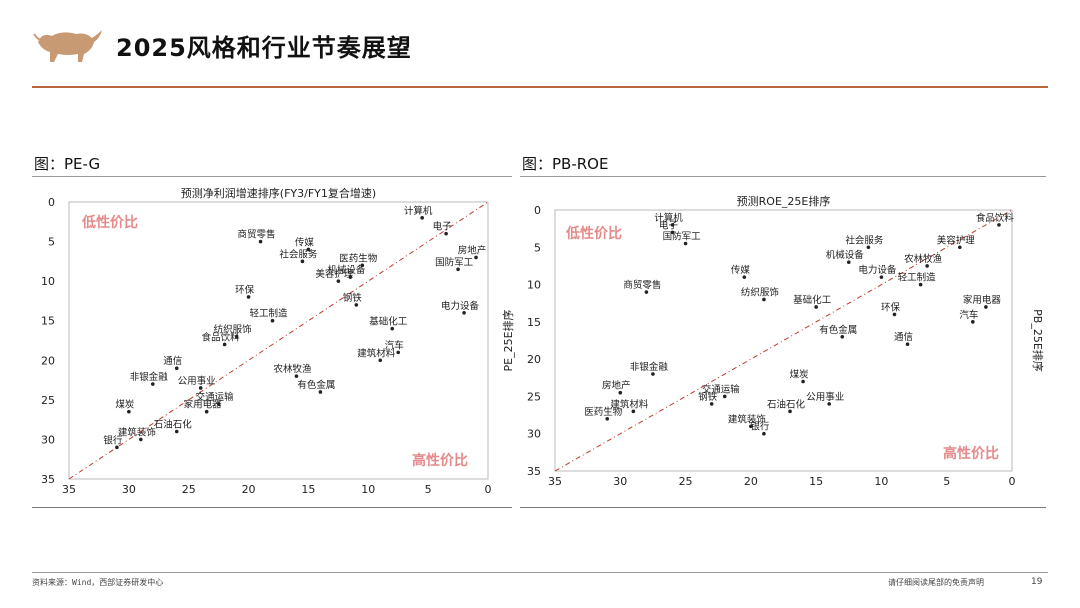 This screenshot has width=1080, height=608. What do you see at coordinates (353, 298) in the screenshot?
I see `data-point-label: 钢铁` at bounding box center [353, 298].